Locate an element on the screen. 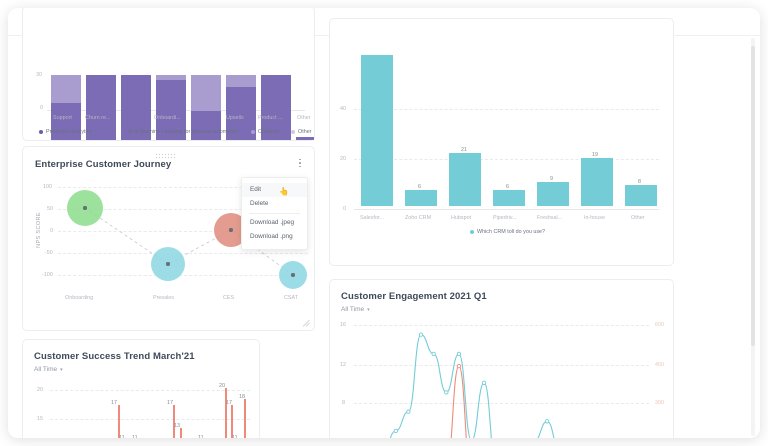 The height and width of the screenshot is (446, 768). ytick-50: 50 is located at coordinates (50, 209).